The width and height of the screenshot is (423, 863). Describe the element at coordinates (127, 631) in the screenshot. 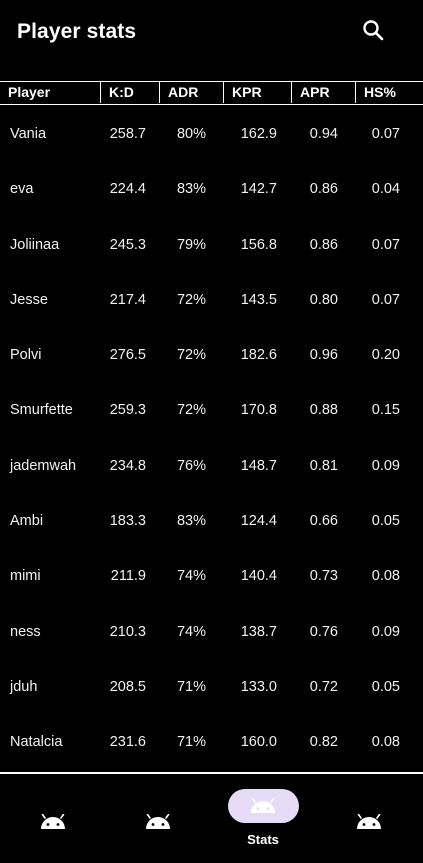

I see `cell-kd: 210.3` at that location.